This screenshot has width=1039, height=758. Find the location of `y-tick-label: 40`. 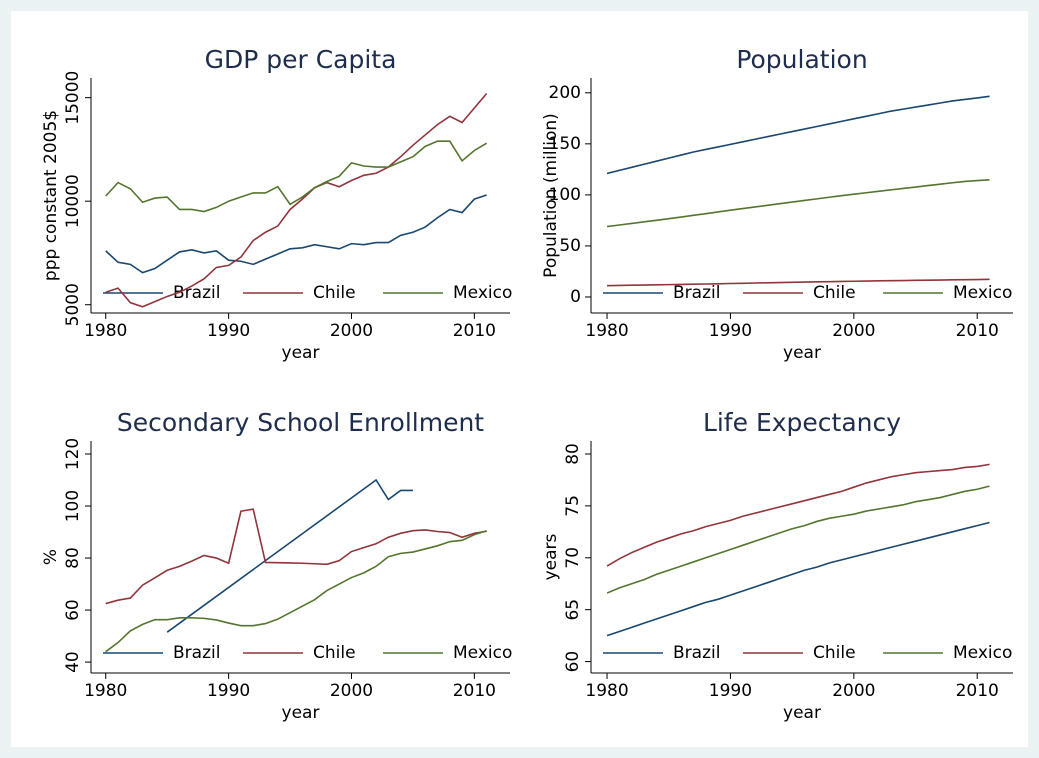

y-tick-label: 40 is located at coordinates (73, 662).